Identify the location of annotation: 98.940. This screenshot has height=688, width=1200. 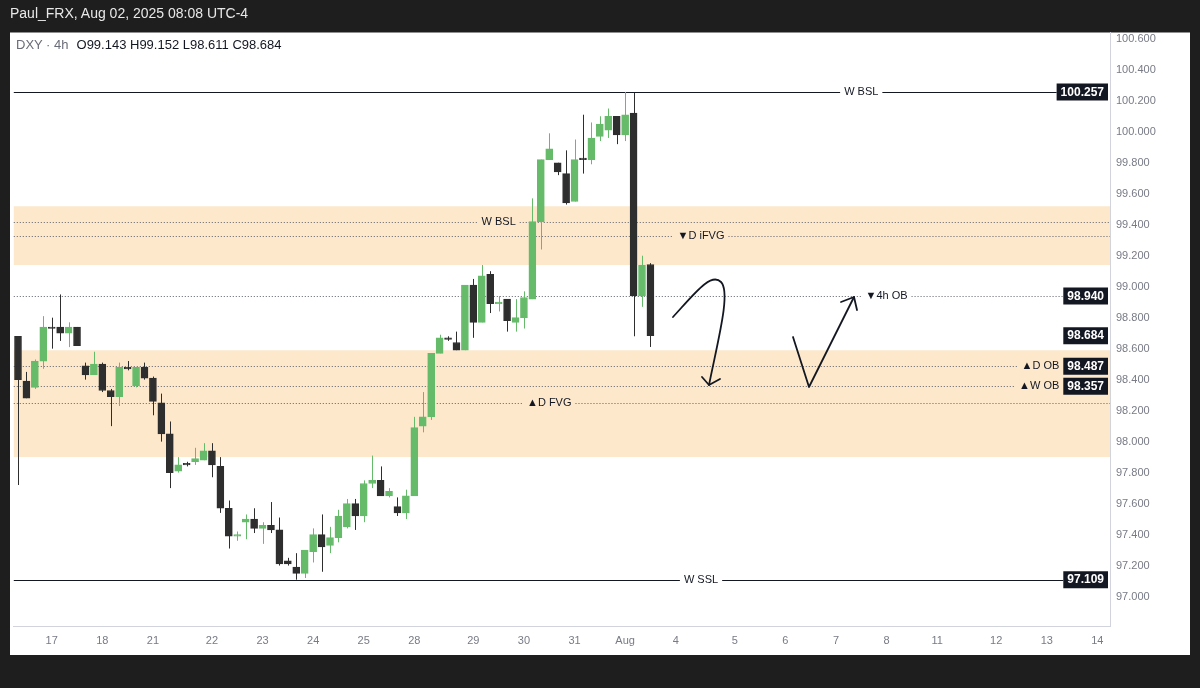
(1086, 295).